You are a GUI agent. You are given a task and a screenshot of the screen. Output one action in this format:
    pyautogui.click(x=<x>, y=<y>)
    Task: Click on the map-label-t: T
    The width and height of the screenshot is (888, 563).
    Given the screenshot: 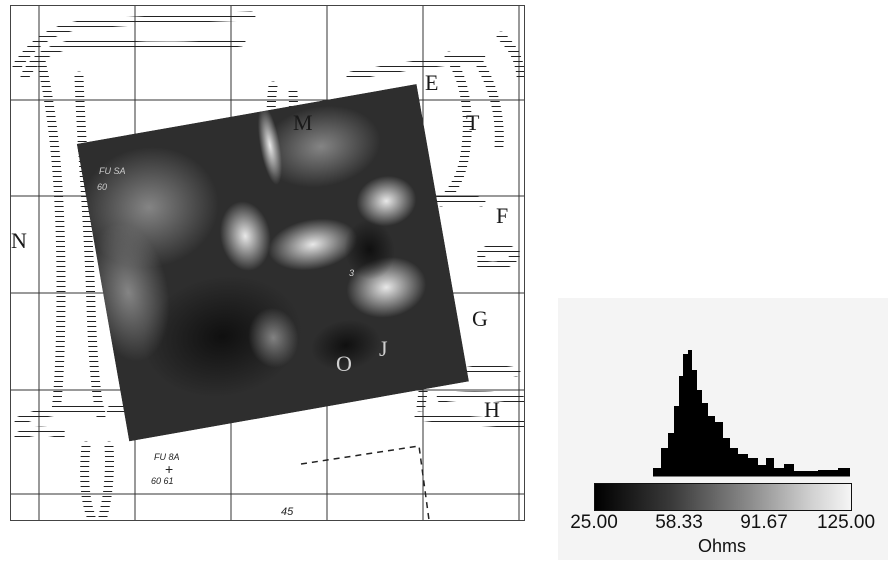 What is the action you would take?
    pyautogui.click(x=473, y=122)
    